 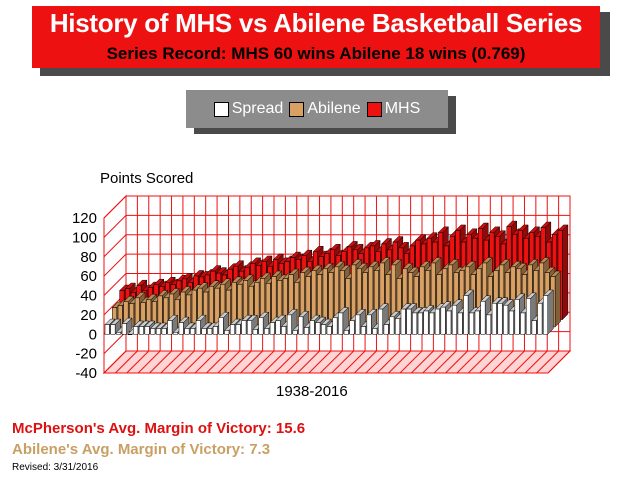 I want to click on legend: Spread Abilene MHS, so click(x=317, y=109).